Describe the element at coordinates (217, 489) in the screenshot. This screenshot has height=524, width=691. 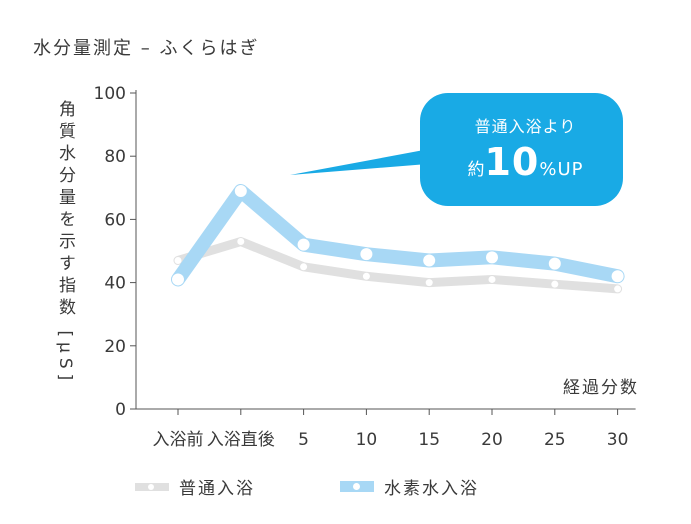
I see `legend-label: 普通入浴` at that location.